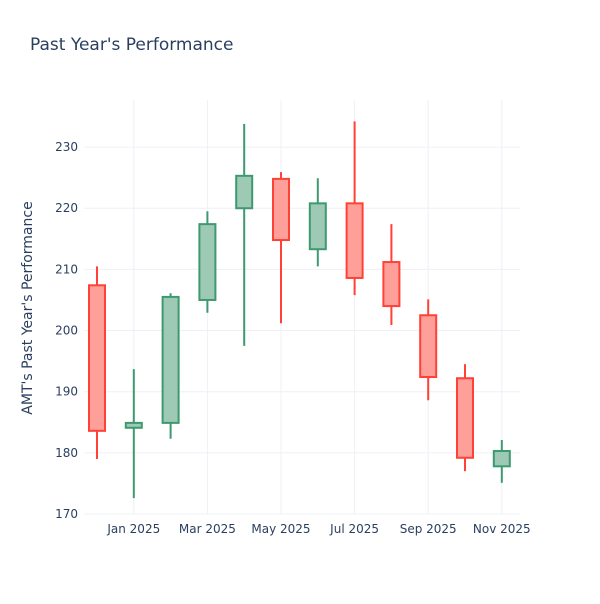  Describe the element at coordinates (66, 331) in the screenshot. I see `y-tick-label: 200` at that location.